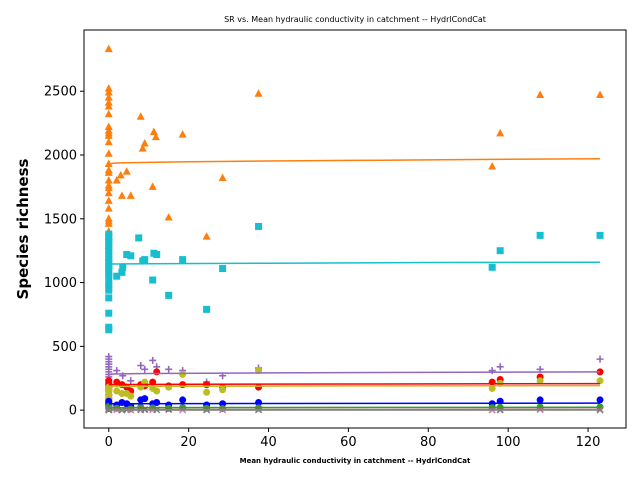 The image size is (640, 480). What do you see at coordinates (23, 228) in the screenshot?
I see `y-axis-label: Species richness` at bounding box center [23, 228].